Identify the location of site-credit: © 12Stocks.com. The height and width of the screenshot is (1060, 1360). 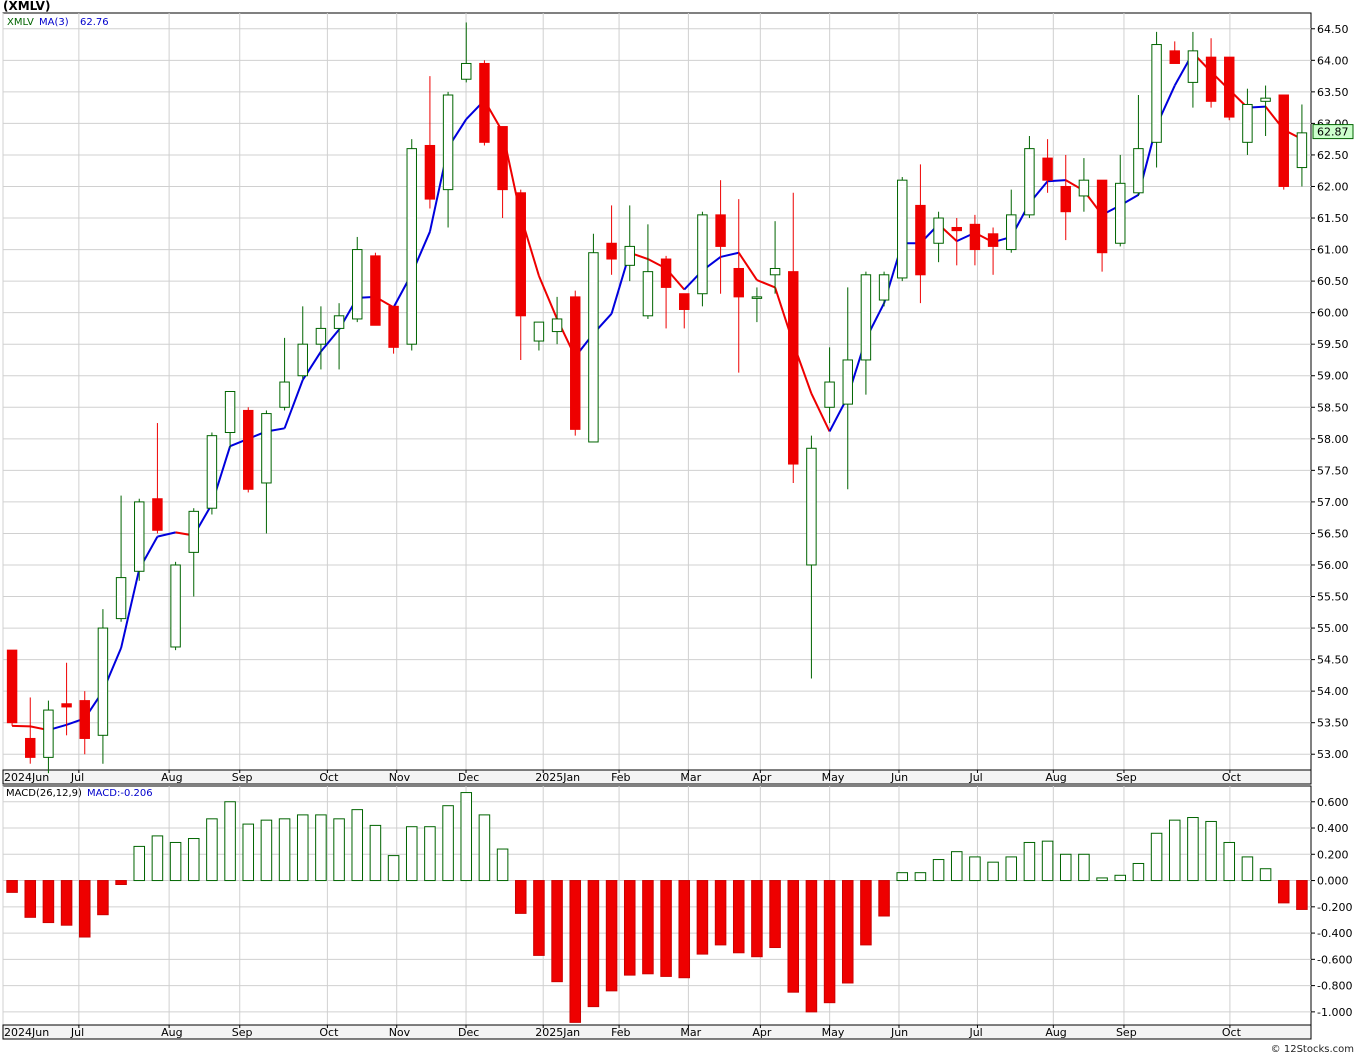
(1312, 1049).